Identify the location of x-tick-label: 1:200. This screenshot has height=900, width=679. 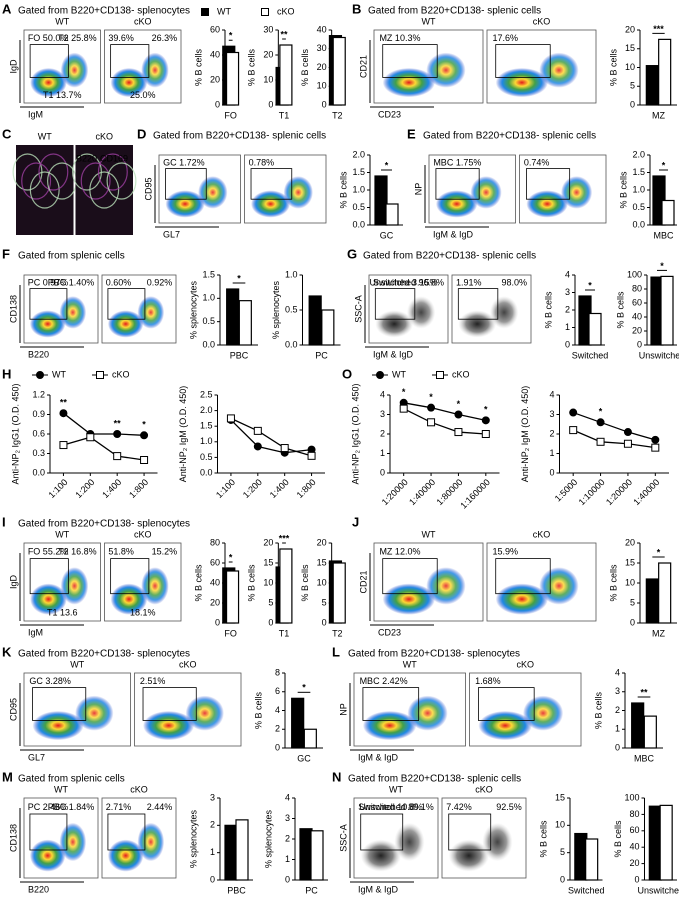
(84, 488).